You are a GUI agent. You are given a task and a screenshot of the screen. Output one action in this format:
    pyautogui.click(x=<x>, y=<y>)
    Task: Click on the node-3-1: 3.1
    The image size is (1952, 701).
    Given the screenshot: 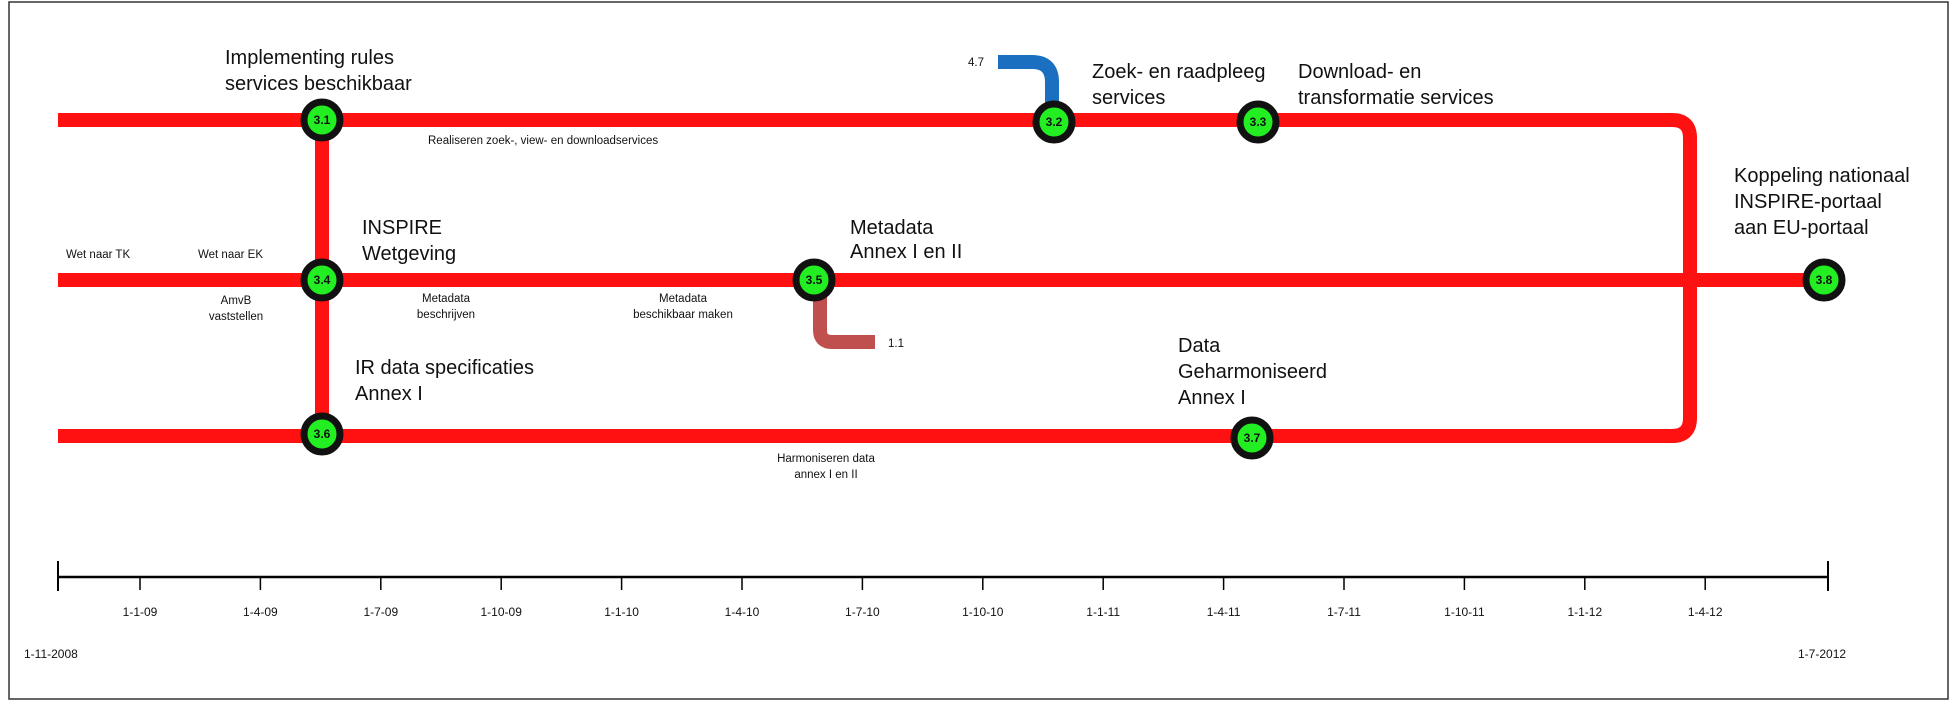 What is the action you would take?
    pyautogui.click(x=322, y=120)
    